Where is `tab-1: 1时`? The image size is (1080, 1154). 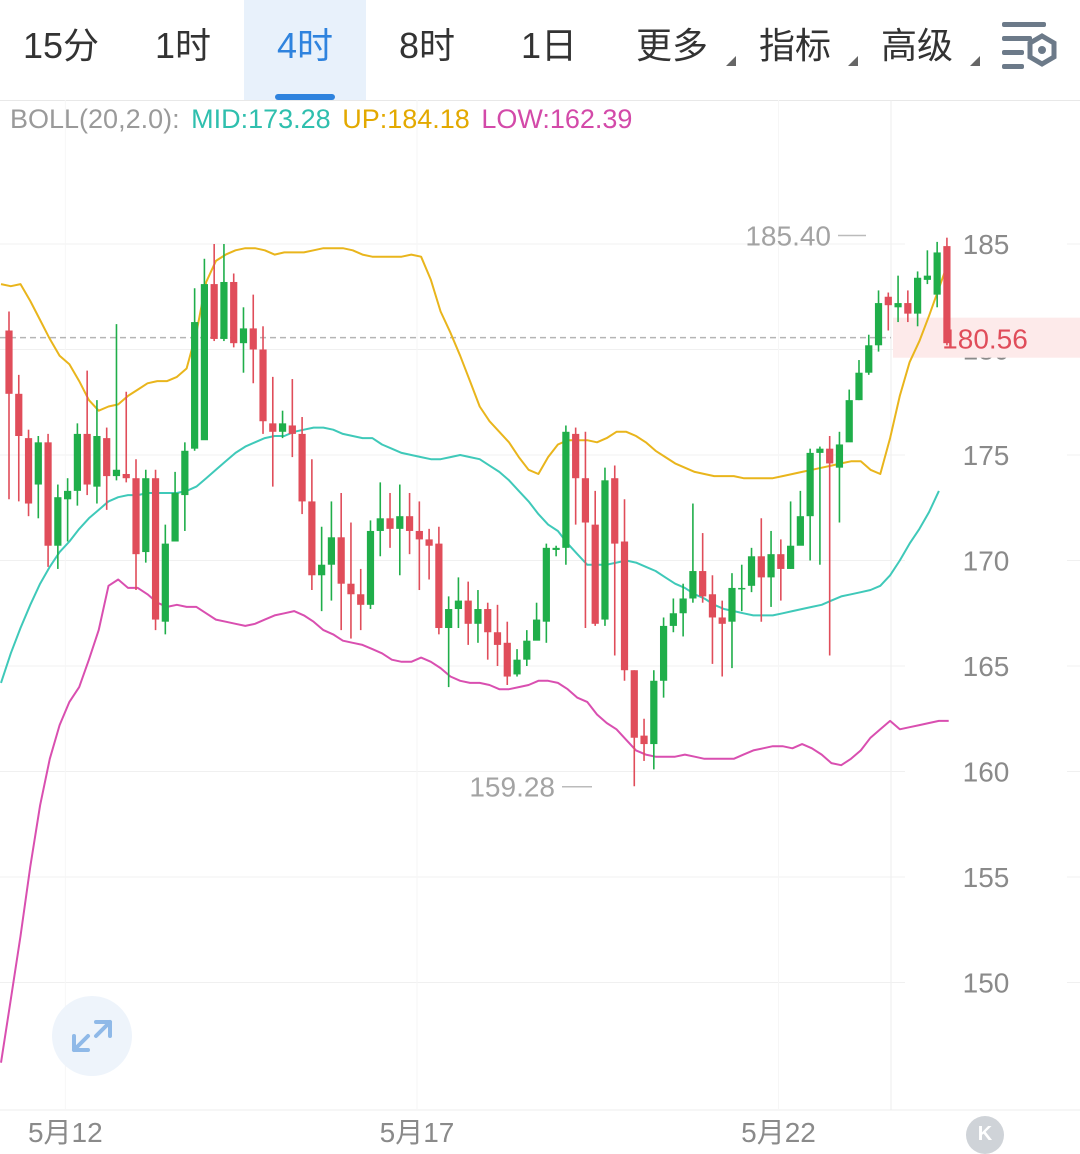 tab-1: 1时 is located at coordinates (183, 50).